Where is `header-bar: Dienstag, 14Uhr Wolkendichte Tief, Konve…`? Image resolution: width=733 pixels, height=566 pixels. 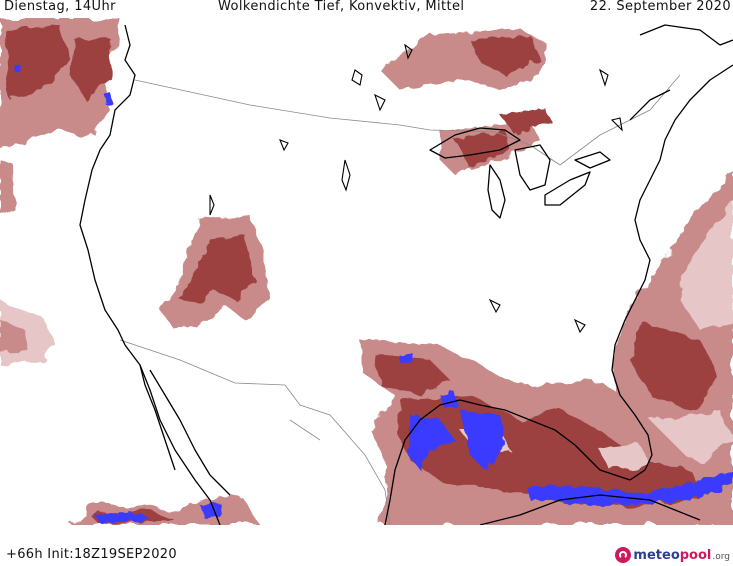 header-bar: Dienstag, 14Uhr Wolkendichte Tief, Konve… is located at coordinates (366, 9).